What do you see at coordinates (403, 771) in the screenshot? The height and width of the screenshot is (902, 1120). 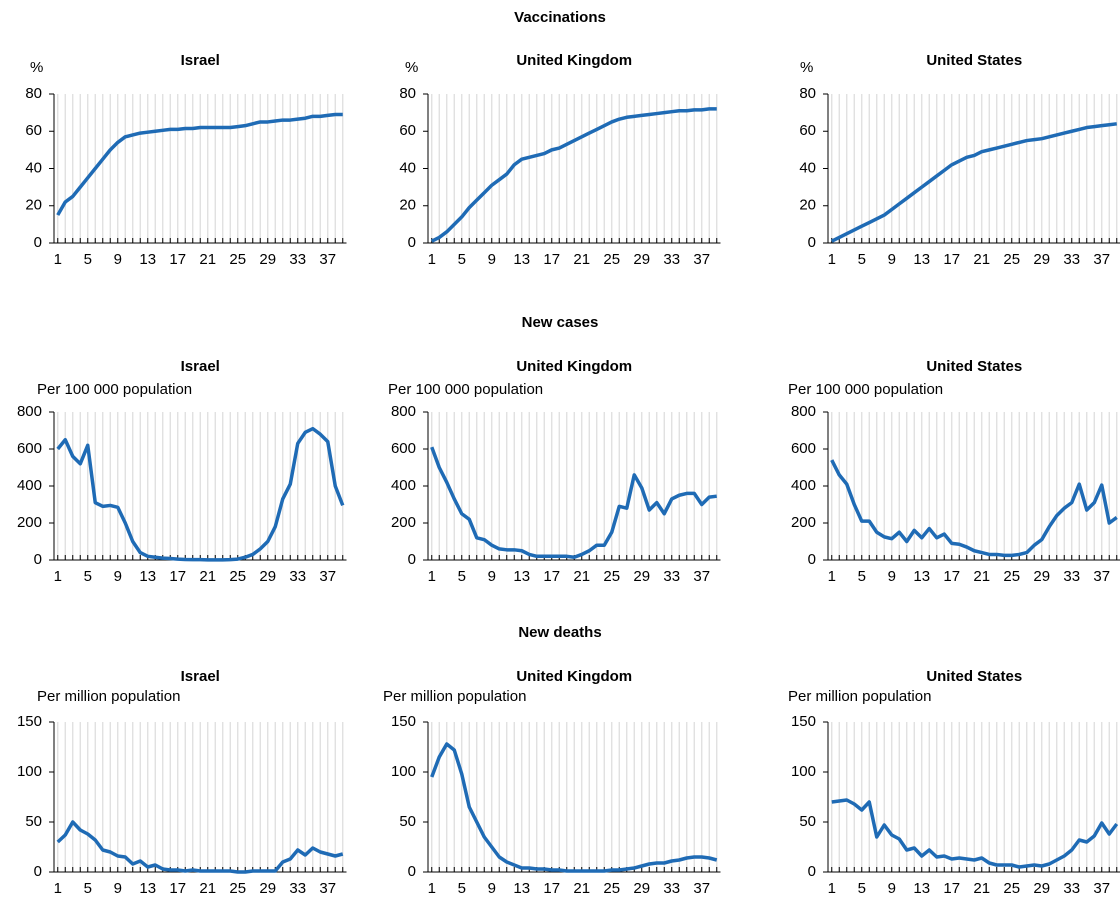 I see `y-tick-label: 100` at bounding box center [403, 771].